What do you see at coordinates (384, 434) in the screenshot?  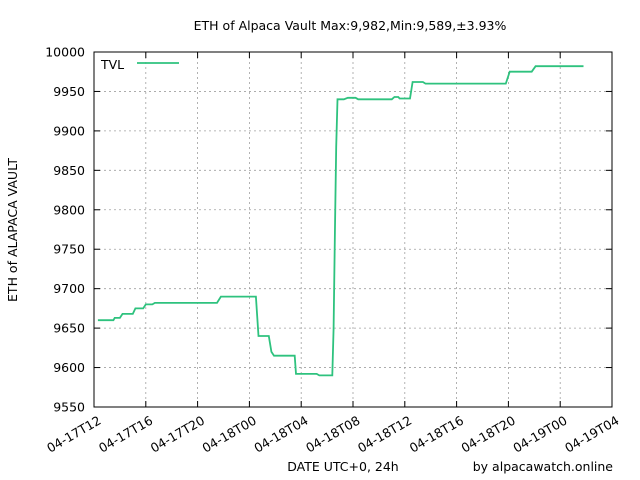 I see `x-tick-label: 04-18T12` at bounding box center [384, 434].